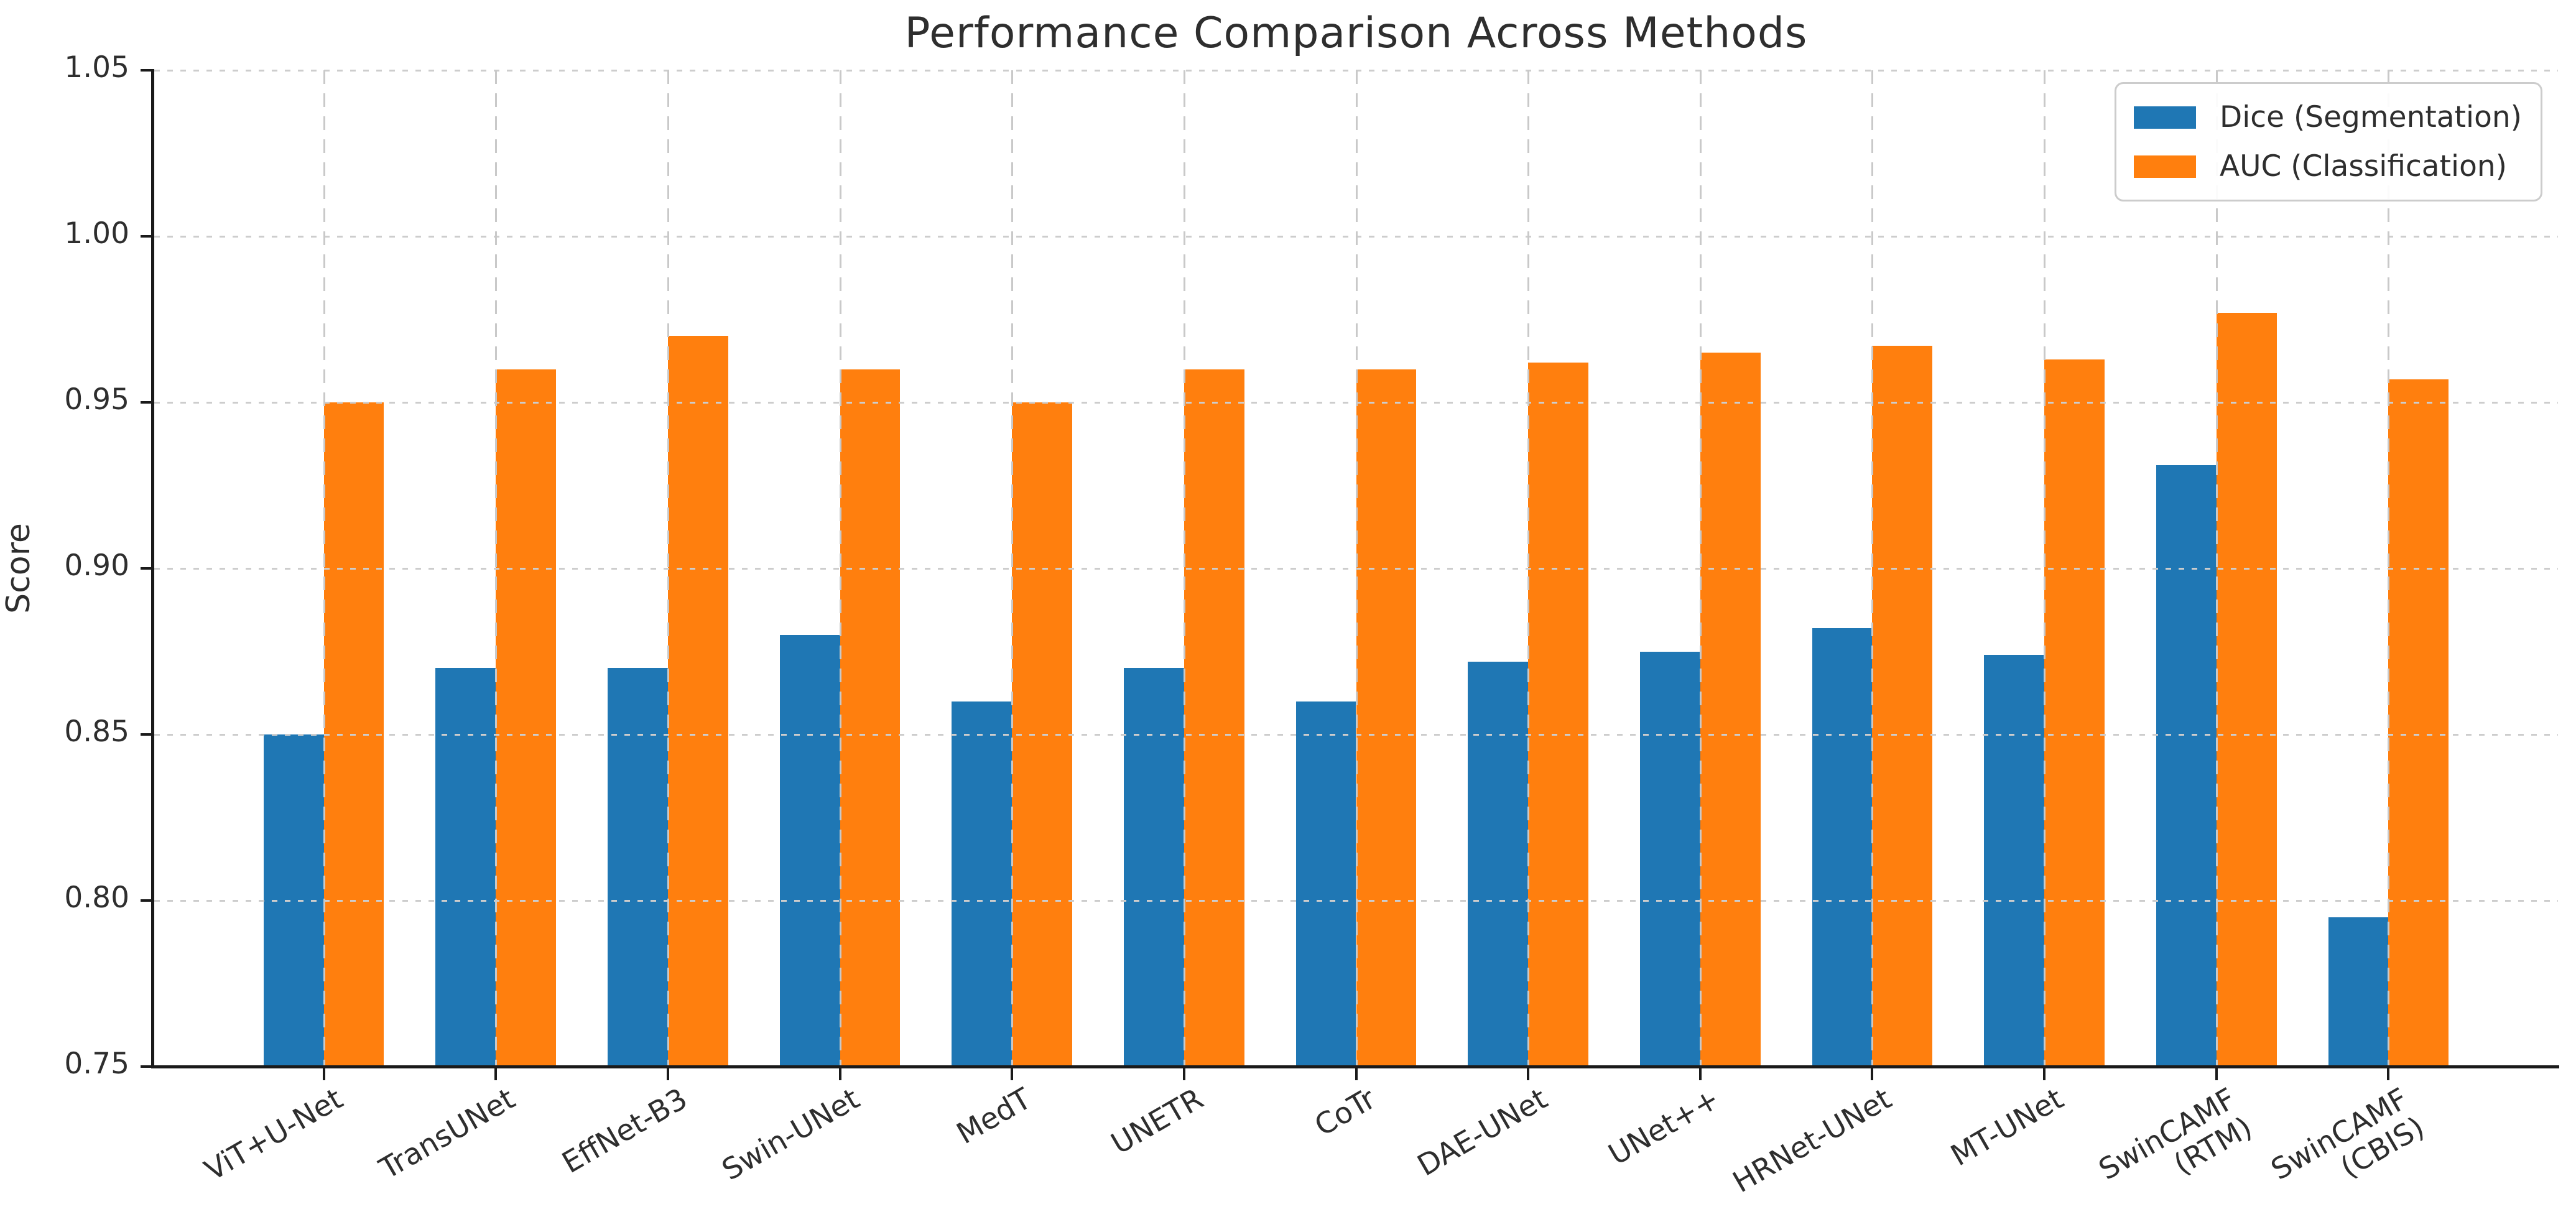 This screenshot has height=1227, width=2576. I want to click on chart-title: Performance Comparison Across Methods, so click(1356, 33).